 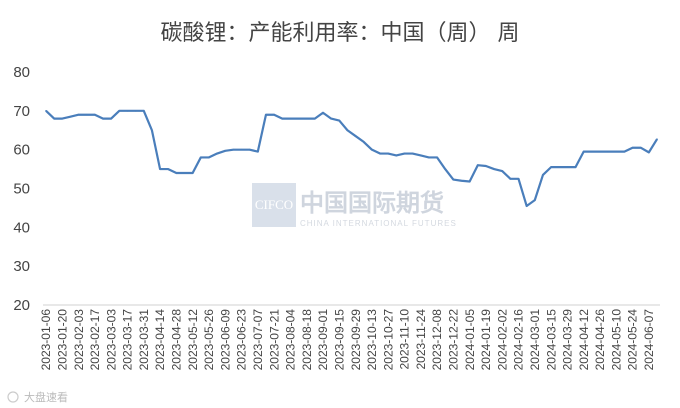 What do you see at coordinates (372, 203) in the screenshot?
I see `watermark-name: 中国国际期货` at bounding box center [372, 203].